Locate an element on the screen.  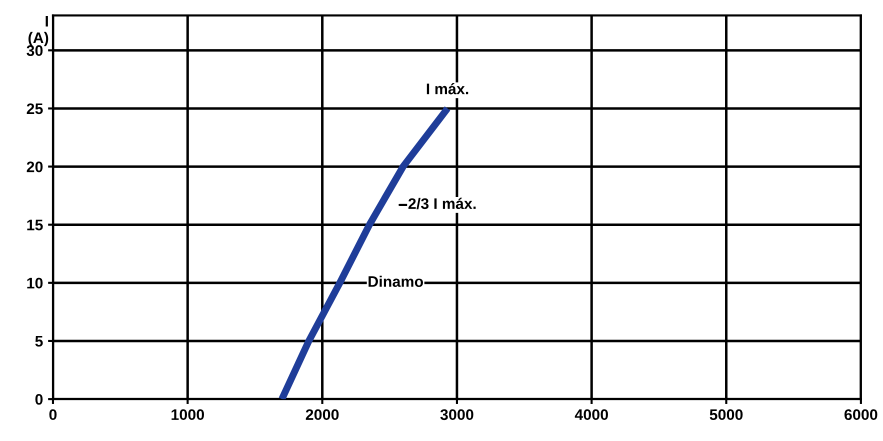
y-tick-label: 10 is located at coordinates (35, 283).